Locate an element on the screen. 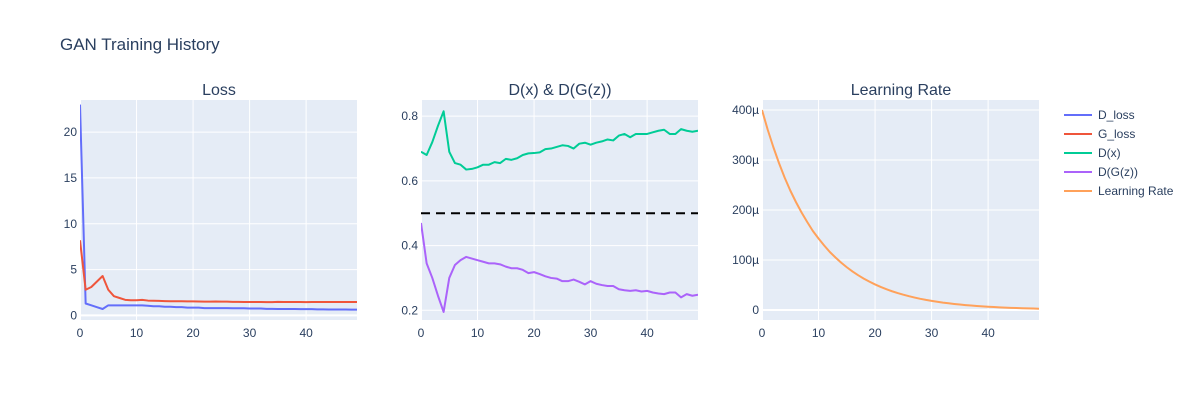  legend-item: D(G(z)) is located at coordinates (1101, 172).